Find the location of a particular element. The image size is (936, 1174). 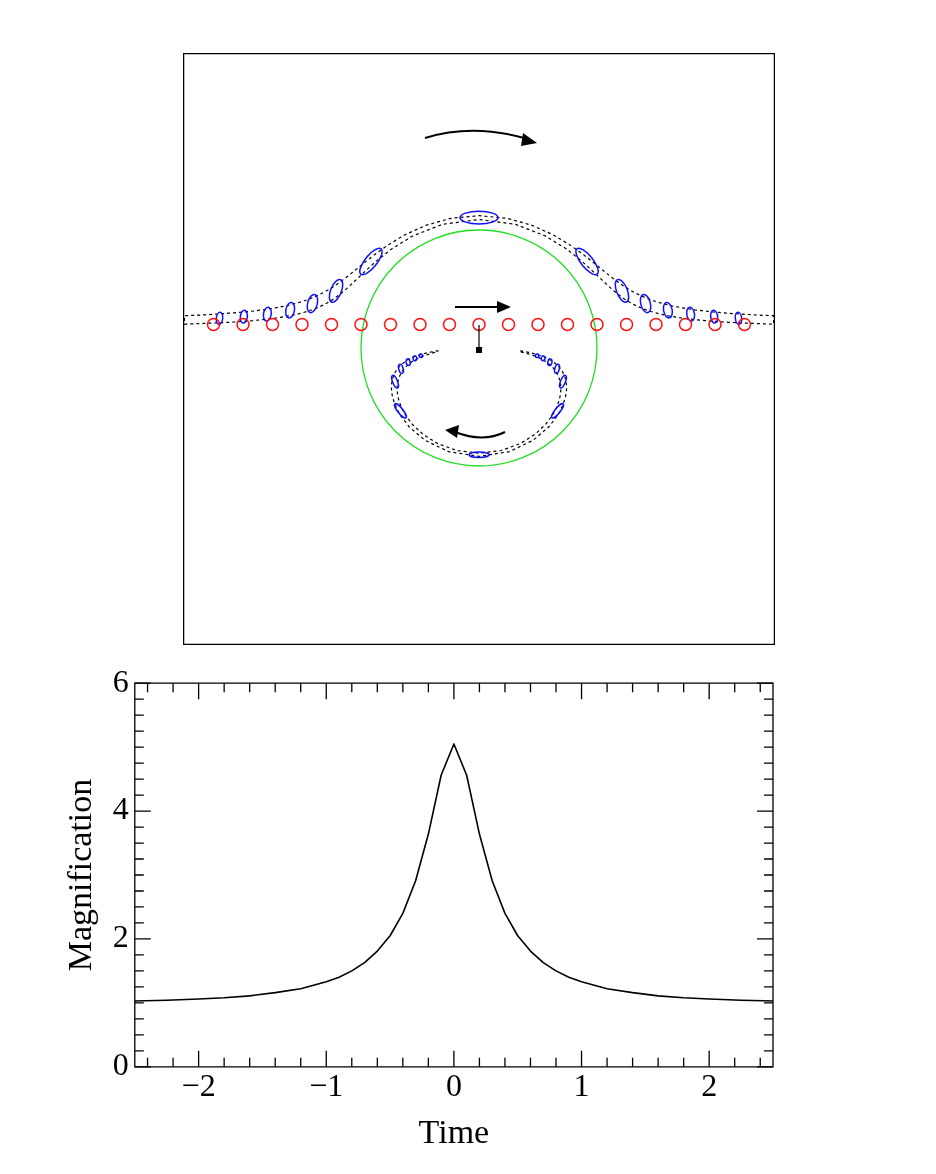

x-axis-title: Time is located at coordinates (454, 1131).